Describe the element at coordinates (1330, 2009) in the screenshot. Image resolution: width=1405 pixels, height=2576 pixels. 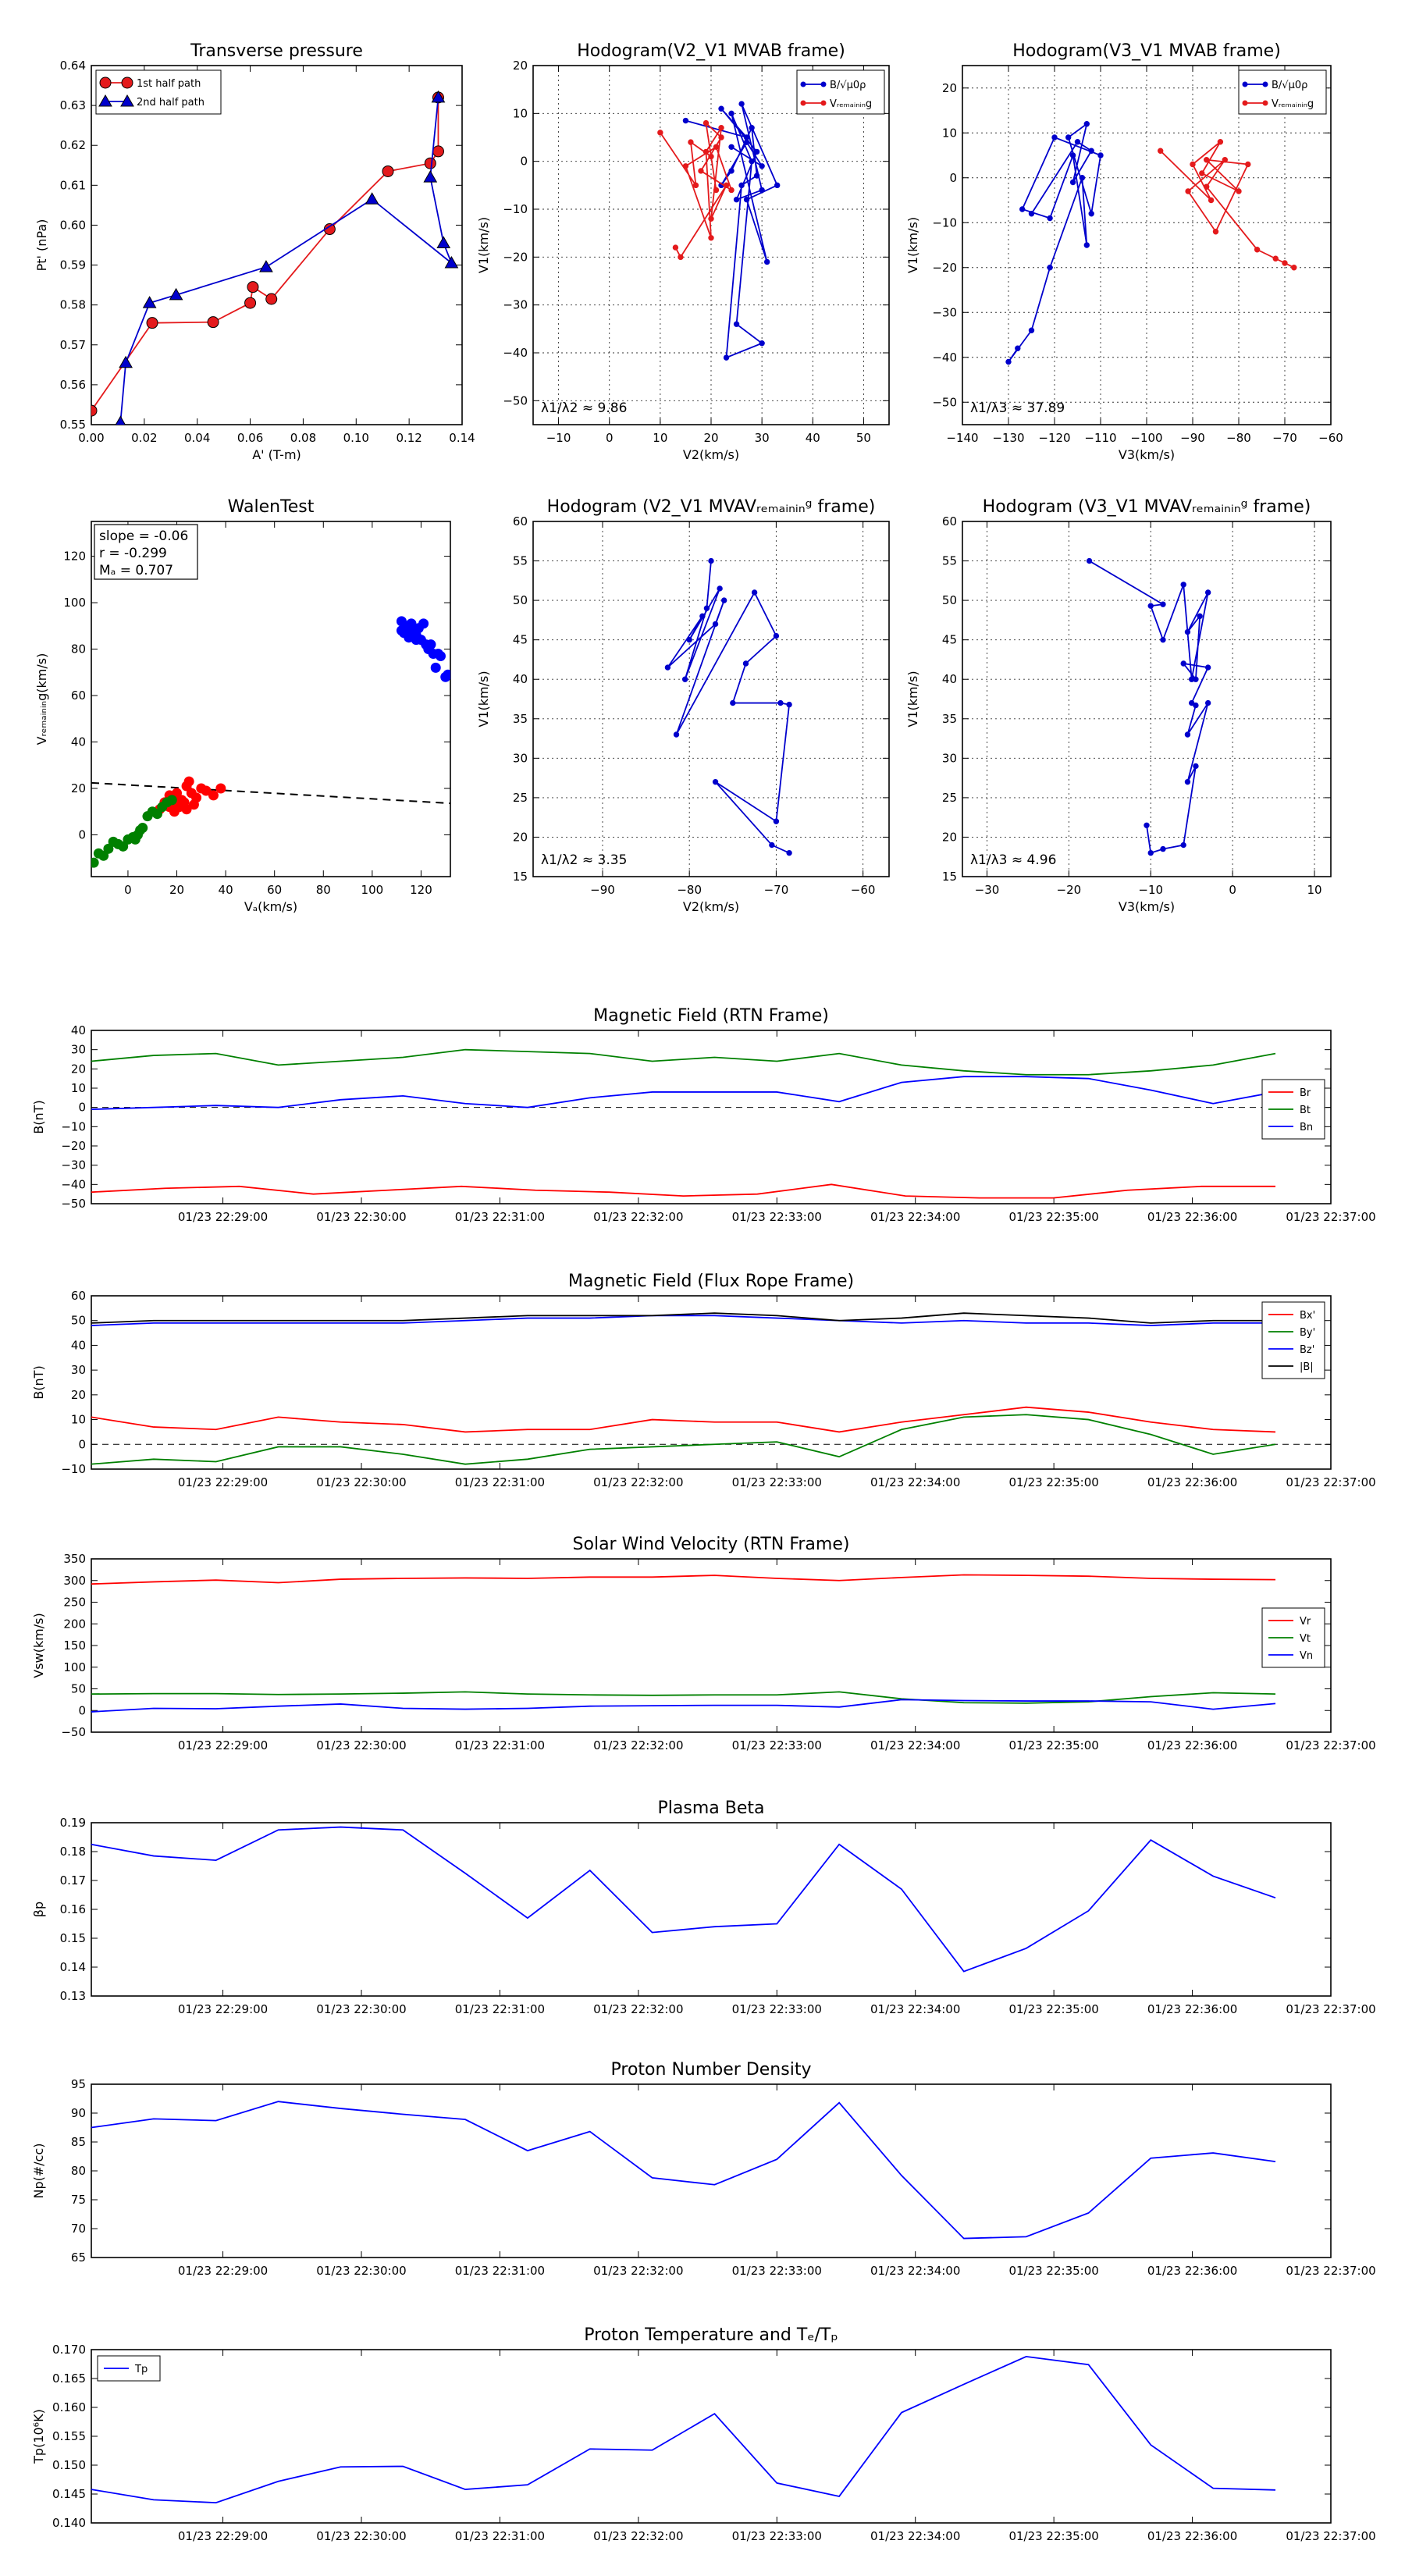
I see `beta-xtick-label-8: 01/23 22:37:00` at that location.